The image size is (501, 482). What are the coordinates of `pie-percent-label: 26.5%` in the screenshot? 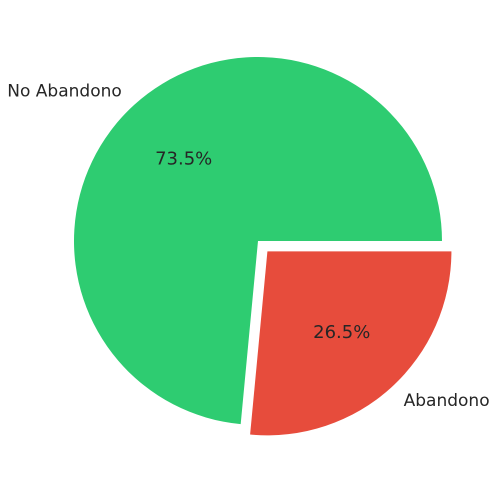 It's located at (341, 332).